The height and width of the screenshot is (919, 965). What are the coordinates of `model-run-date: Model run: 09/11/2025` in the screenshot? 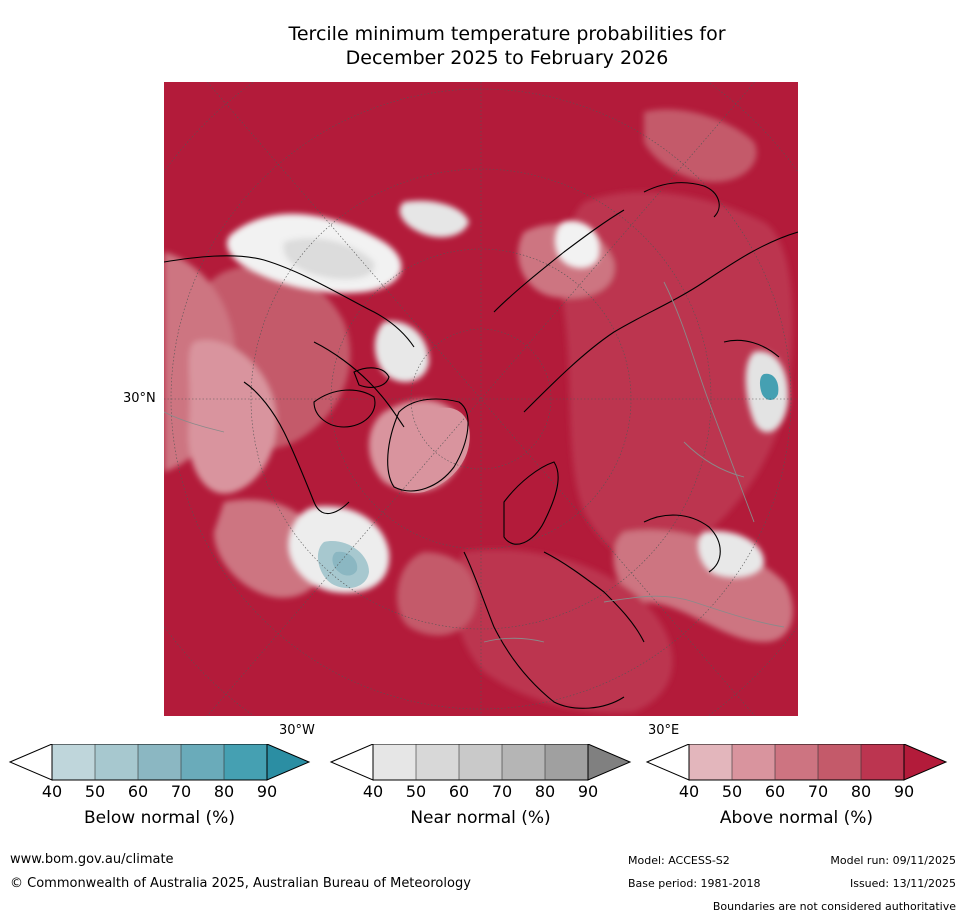 It's located at (893, 860).